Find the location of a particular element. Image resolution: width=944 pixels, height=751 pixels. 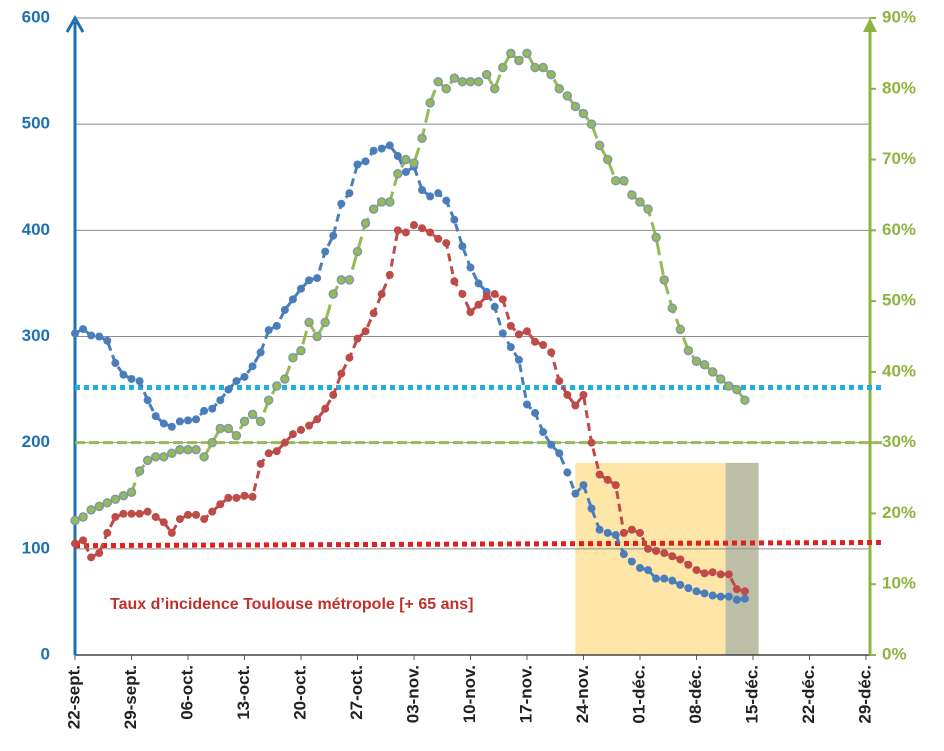

y-tick-label: 100 is located at coordinates (36, 547).